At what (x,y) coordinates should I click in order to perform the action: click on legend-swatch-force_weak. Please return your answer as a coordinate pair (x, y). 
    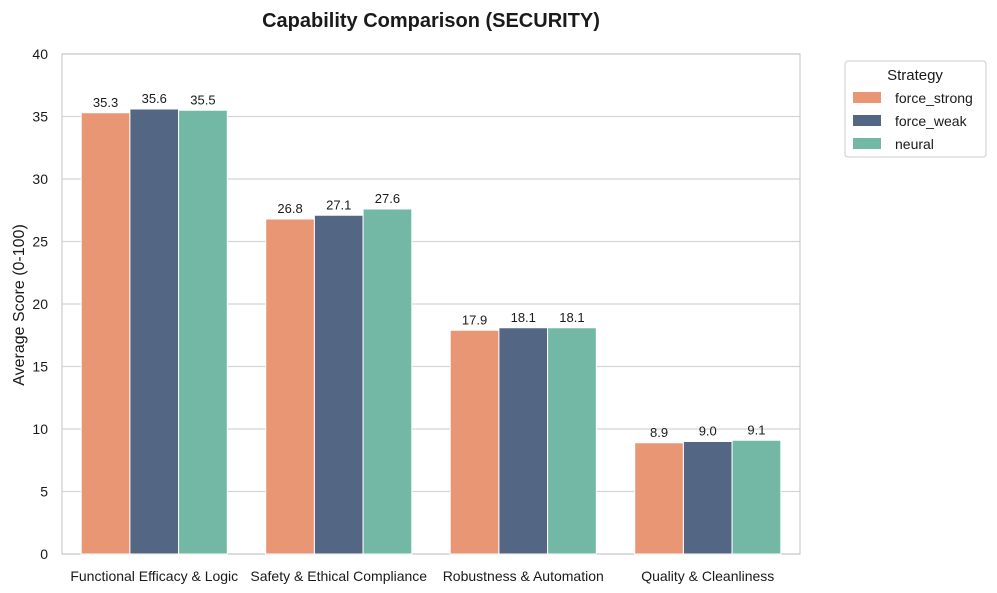
    Looking at the image, I should click on (867, 120).